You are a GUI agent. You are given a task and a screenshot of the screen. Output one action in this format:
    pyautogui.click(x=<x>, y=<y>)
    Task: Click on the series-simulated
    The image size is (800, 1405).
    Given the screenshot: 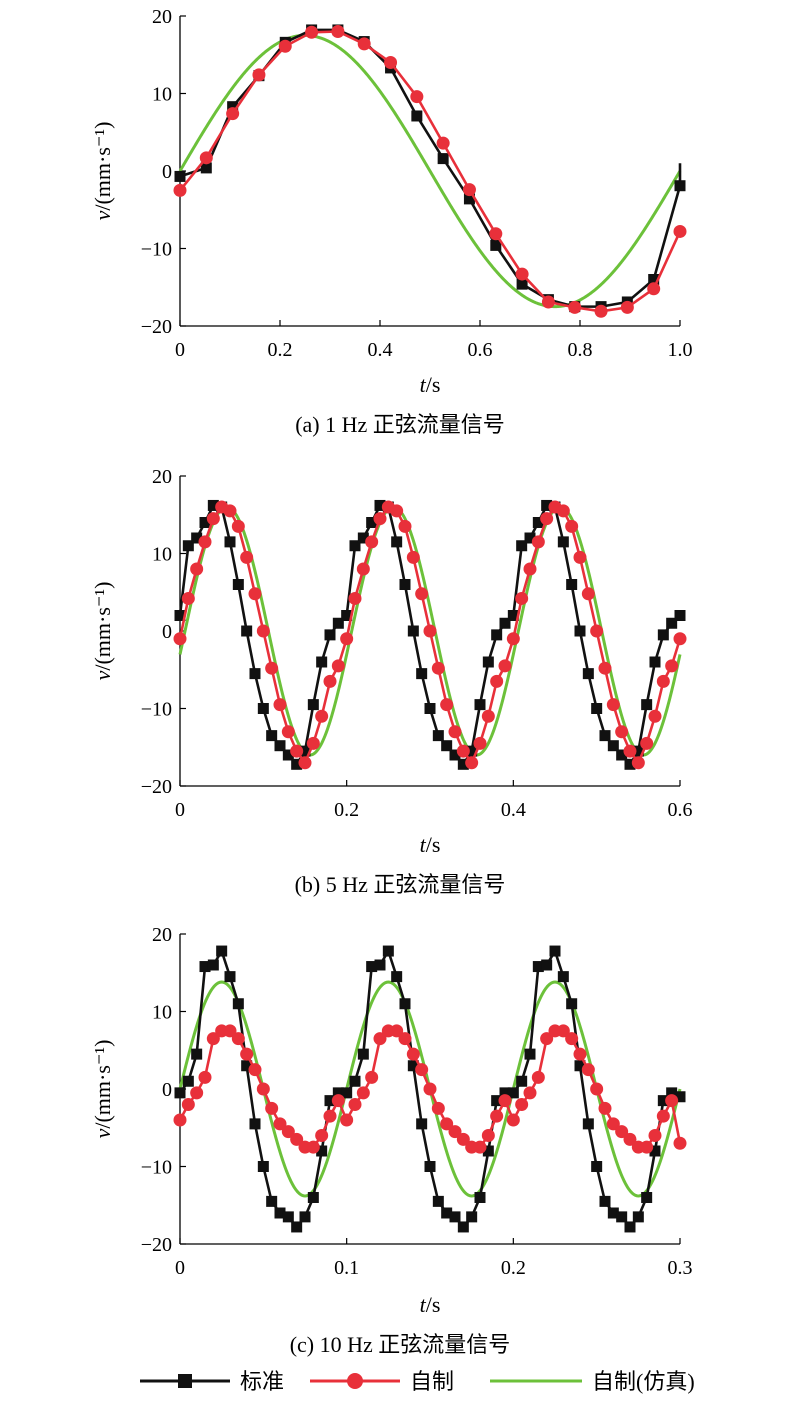 What is the action you would take?
    pyautogui.click(x=430, y=631)
    